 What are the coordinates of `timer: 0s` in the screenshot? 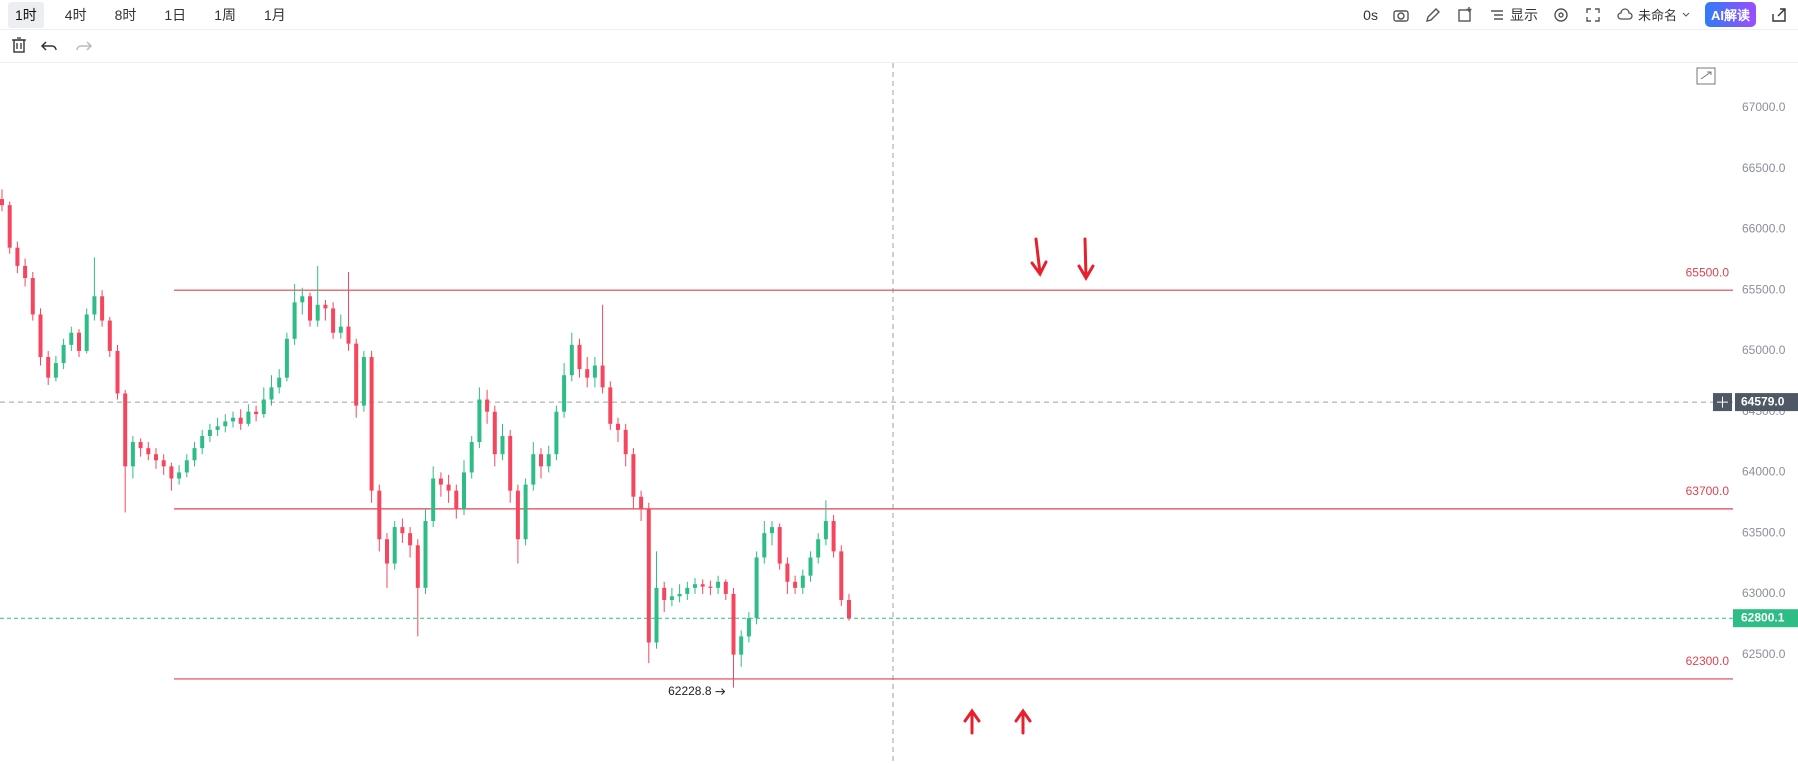 It's located at (1370, 14).